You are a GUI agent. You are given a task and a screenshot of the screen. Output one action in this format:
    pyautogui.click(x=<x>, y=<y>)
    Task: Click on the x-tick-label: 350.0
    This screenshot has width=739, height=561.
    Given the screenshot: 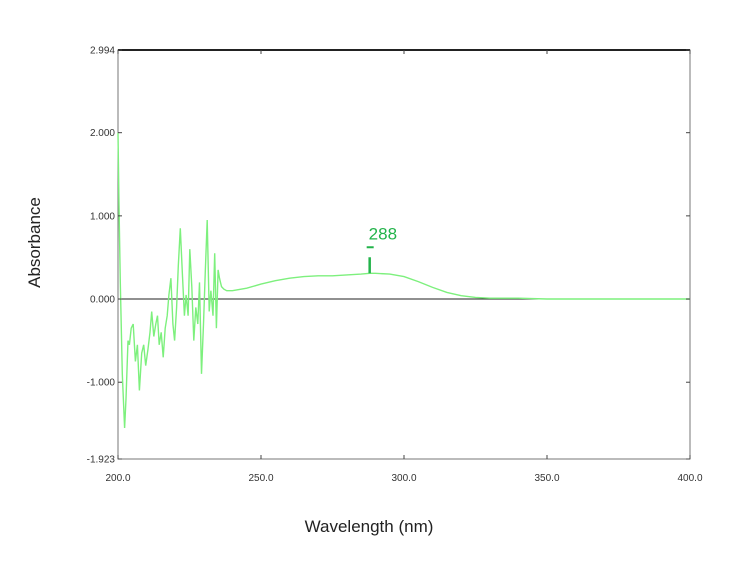 What is the action you would take?
    pyautogui.click(x=546, y=478)
    